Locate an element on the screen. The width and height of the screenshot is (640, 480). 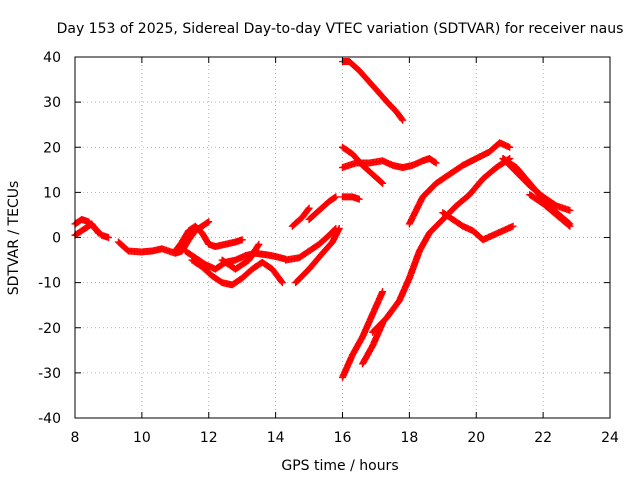
series-arc-night-a is located at coordinates (478, 226).